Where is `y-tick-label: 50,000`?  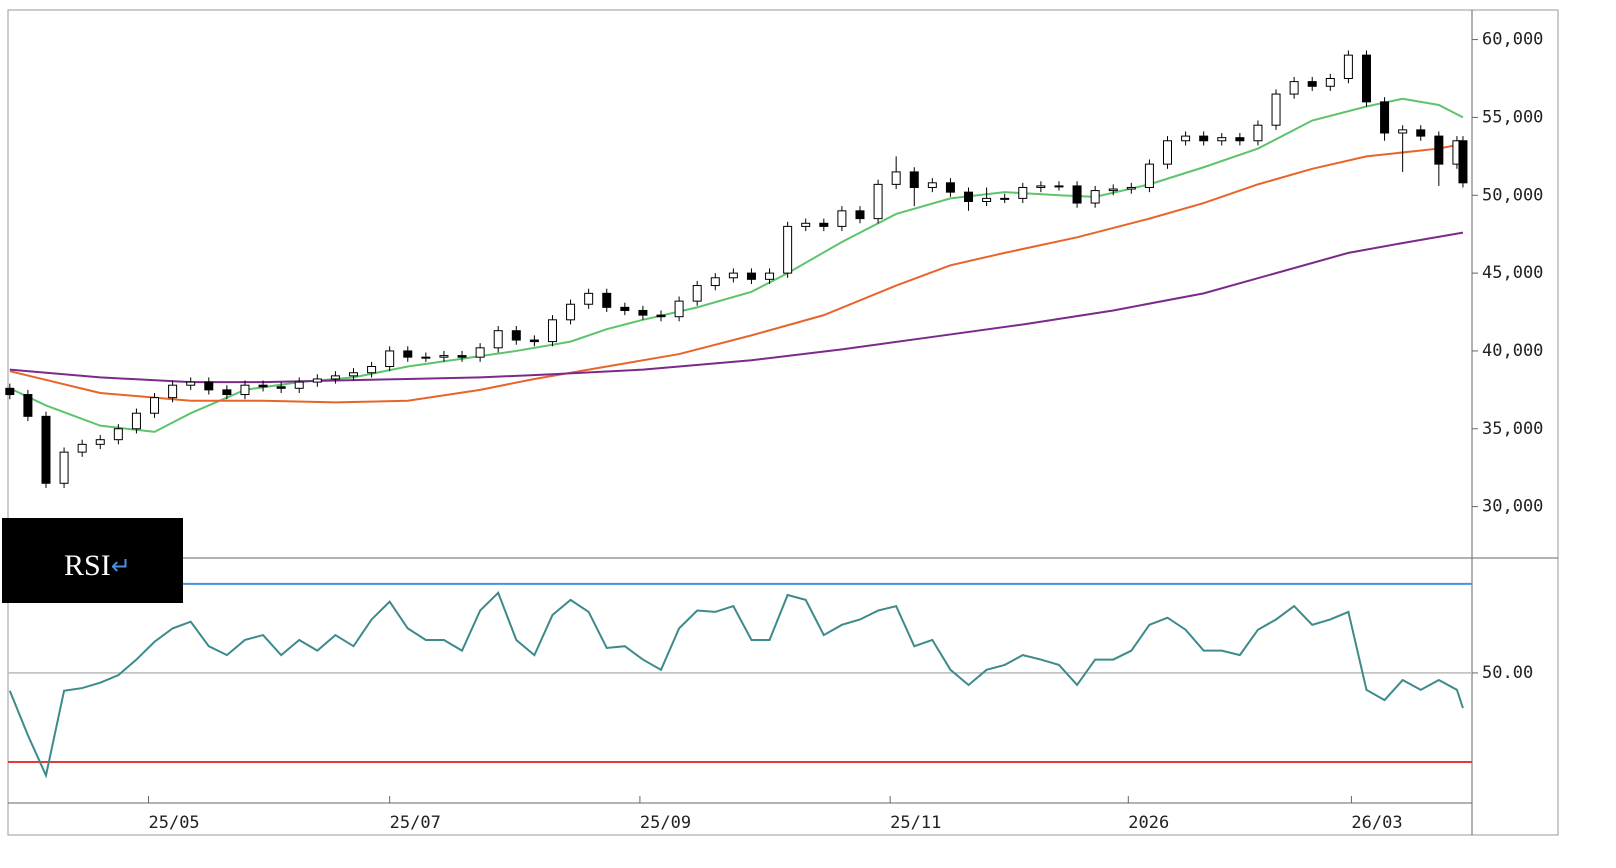 y-tick-label: 50,000 is located at coordinates (1512, 195).